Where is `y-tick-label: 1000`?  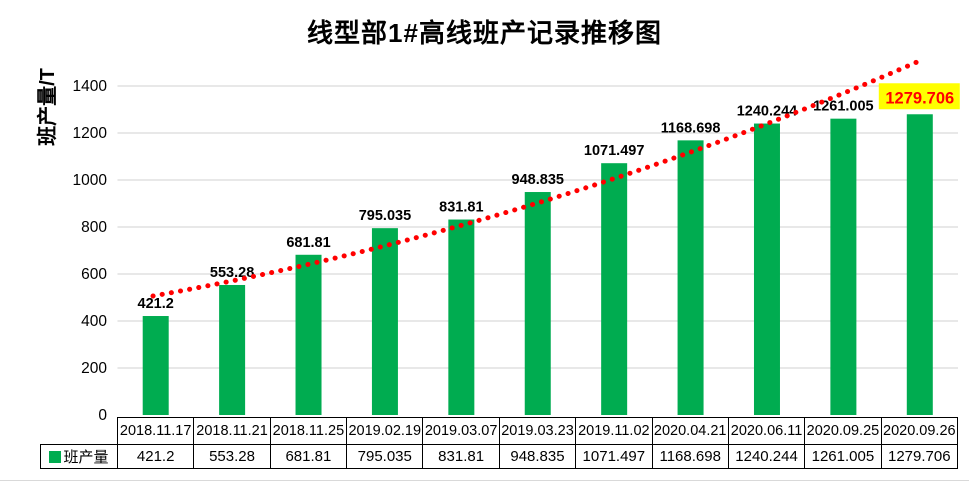
y-tick-label: 1000 is located at coordinates (90, 180).